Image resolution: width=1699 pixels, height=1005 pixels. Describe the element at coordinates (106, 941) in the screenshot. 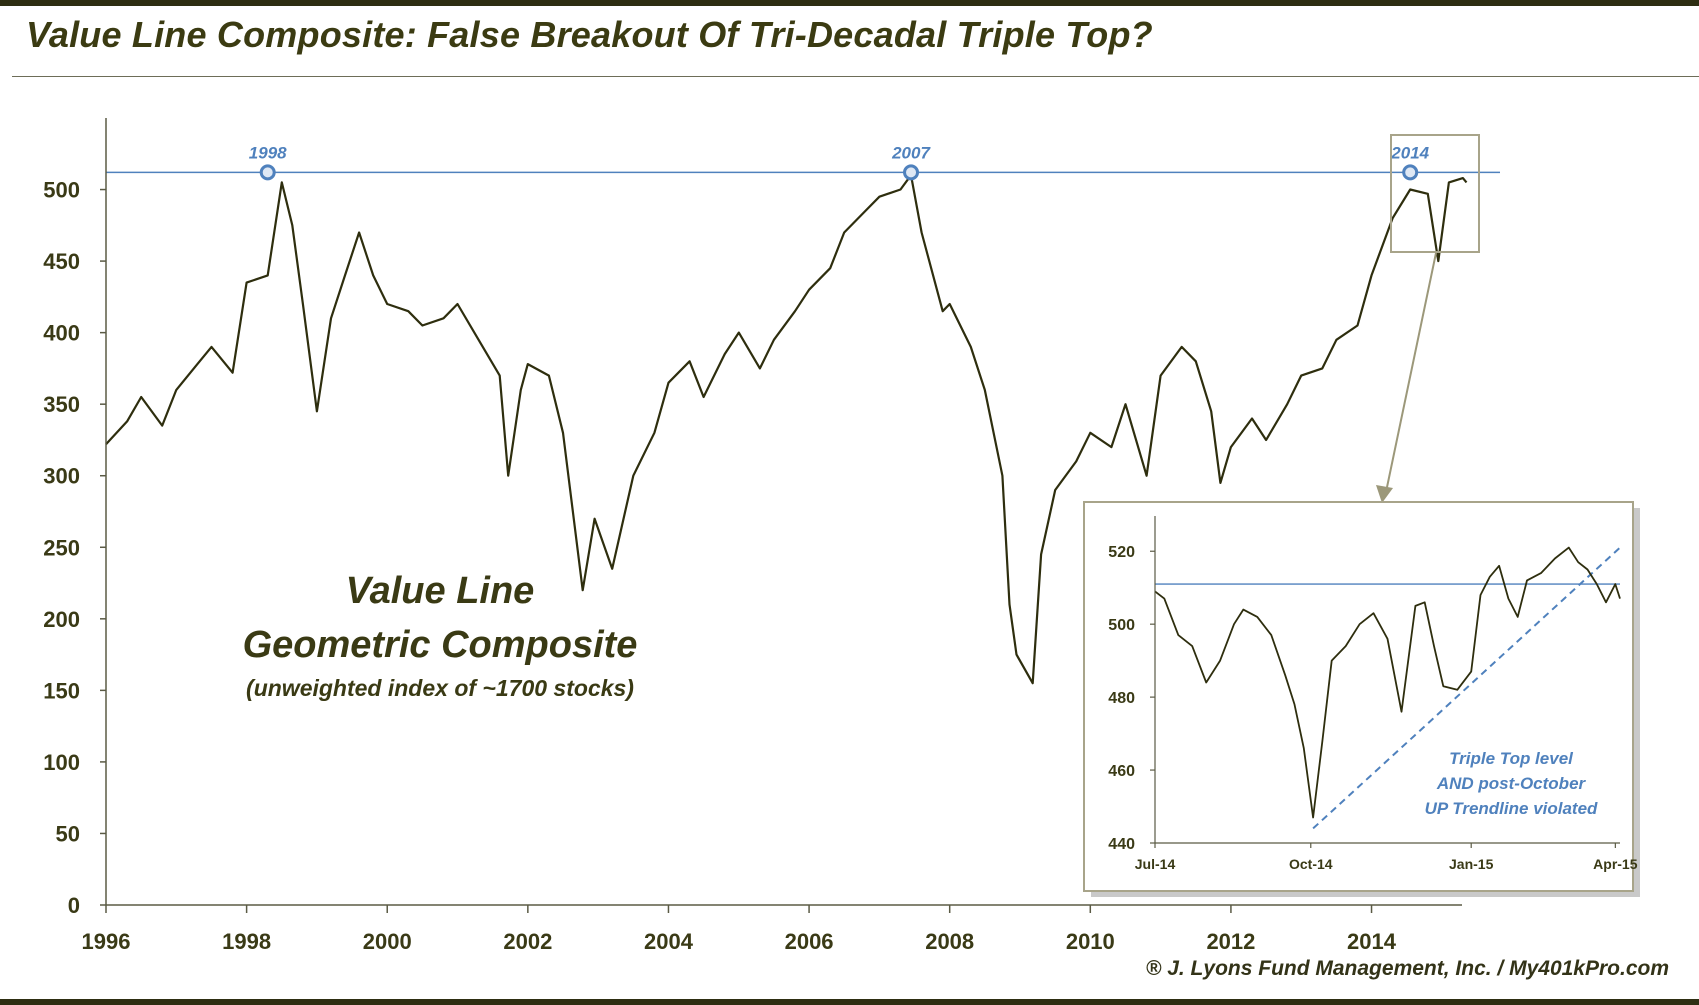

I see `x-tick-label: 1996` at that location.